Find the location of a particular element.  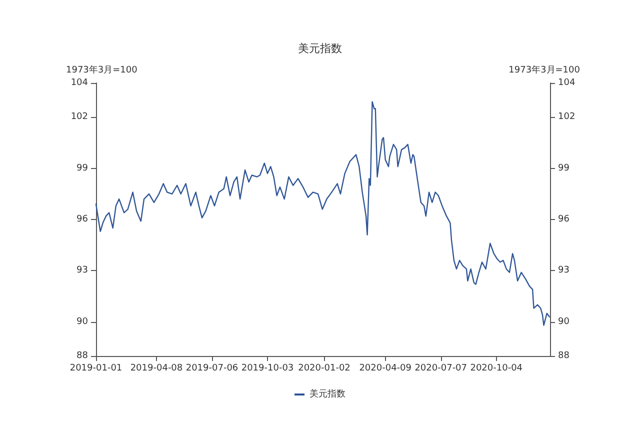

y2-axis-title: 1973年3月=100 is located at coordinates (544, 70).